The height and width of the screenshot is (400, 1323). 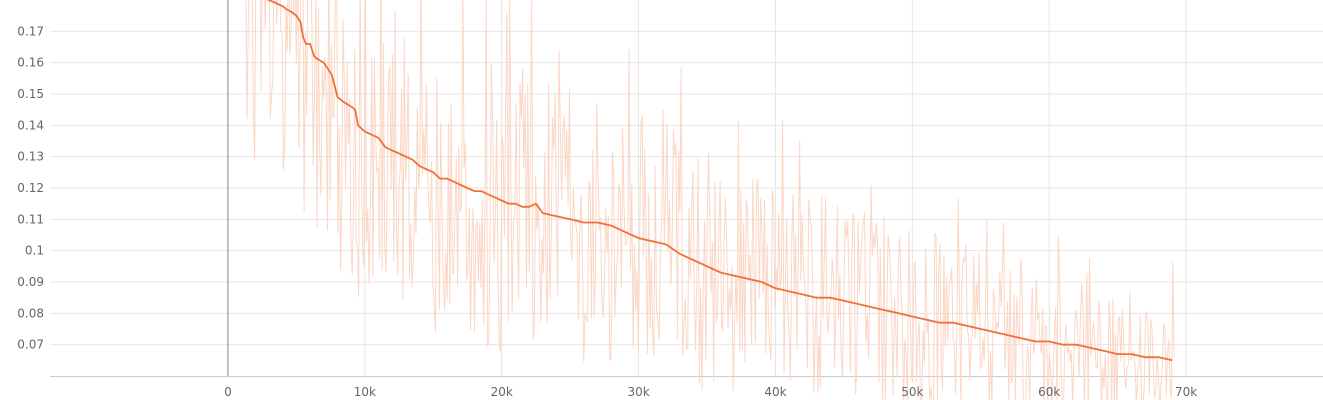 I want to click on y-tick-label: 0.09, so click(x=30, y=282).